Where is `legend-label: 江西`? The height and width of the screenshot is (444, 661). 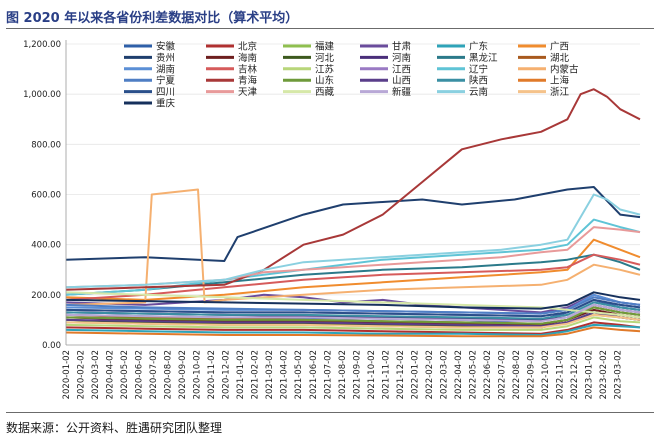 legend-label: 江西 is located at coordinates (401, 69).